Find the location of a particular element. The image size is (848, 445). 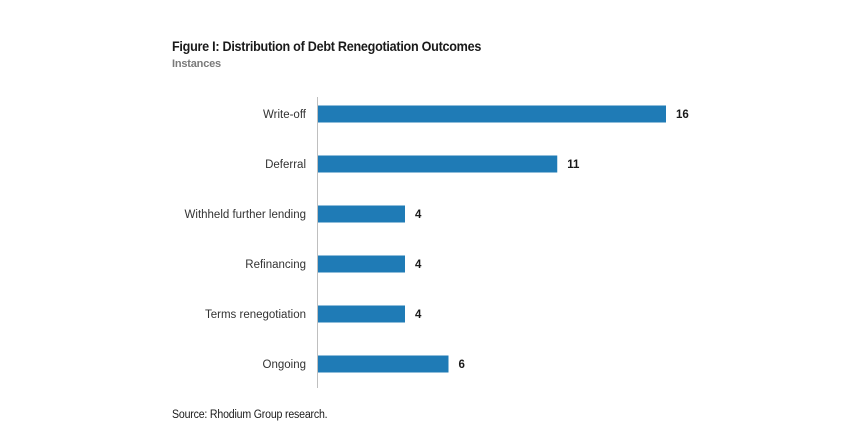

value-label: 6 is located at coordinates (462, 365).